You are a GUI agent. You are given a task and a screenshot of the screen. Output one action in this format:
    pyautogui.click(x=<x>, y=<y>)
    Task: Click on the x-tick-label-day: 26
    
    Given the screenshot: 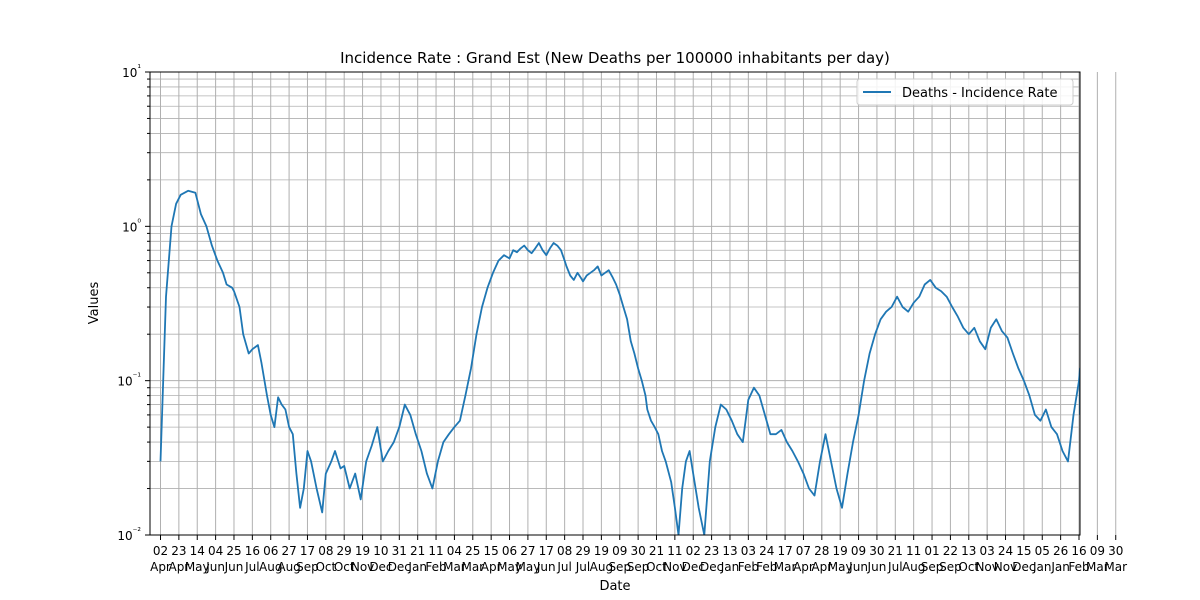 What is the action you would take?
    pyautogui.click(x=1060, y=551)
    